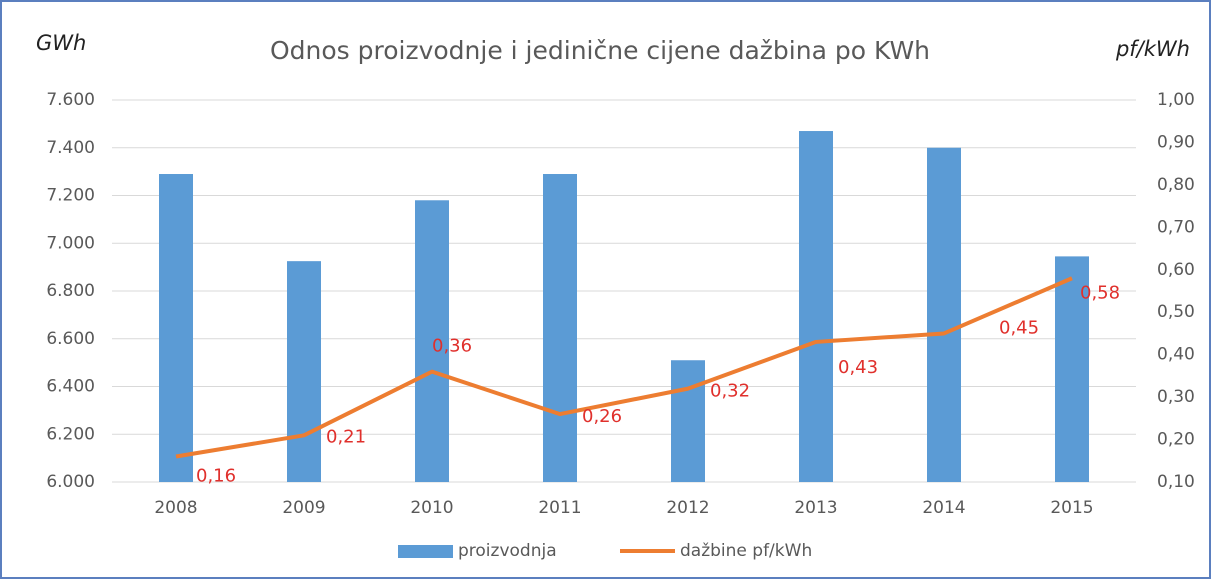 This screenshot has height=579, width=1211. I want to click on x-tick-label: 2013, so click(815, 508).